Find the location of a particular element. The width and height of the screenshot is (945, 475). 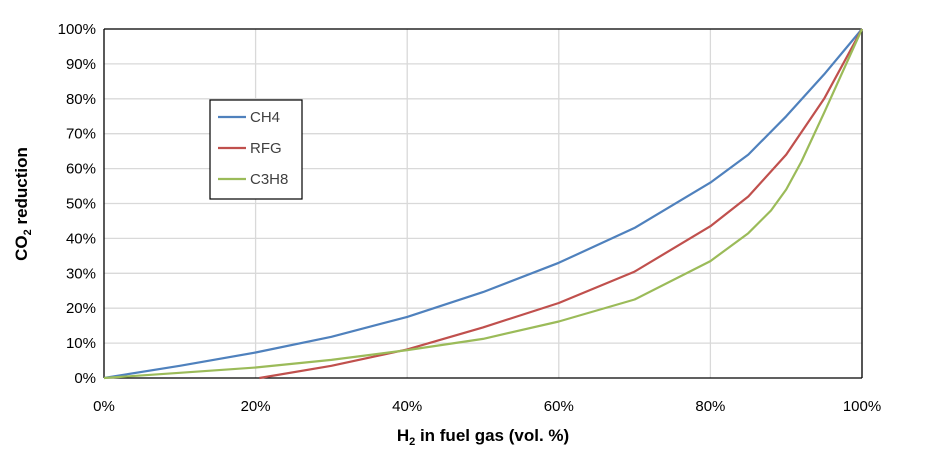

legend-label-ch4: CH4 is located at coordinates (265, 117).